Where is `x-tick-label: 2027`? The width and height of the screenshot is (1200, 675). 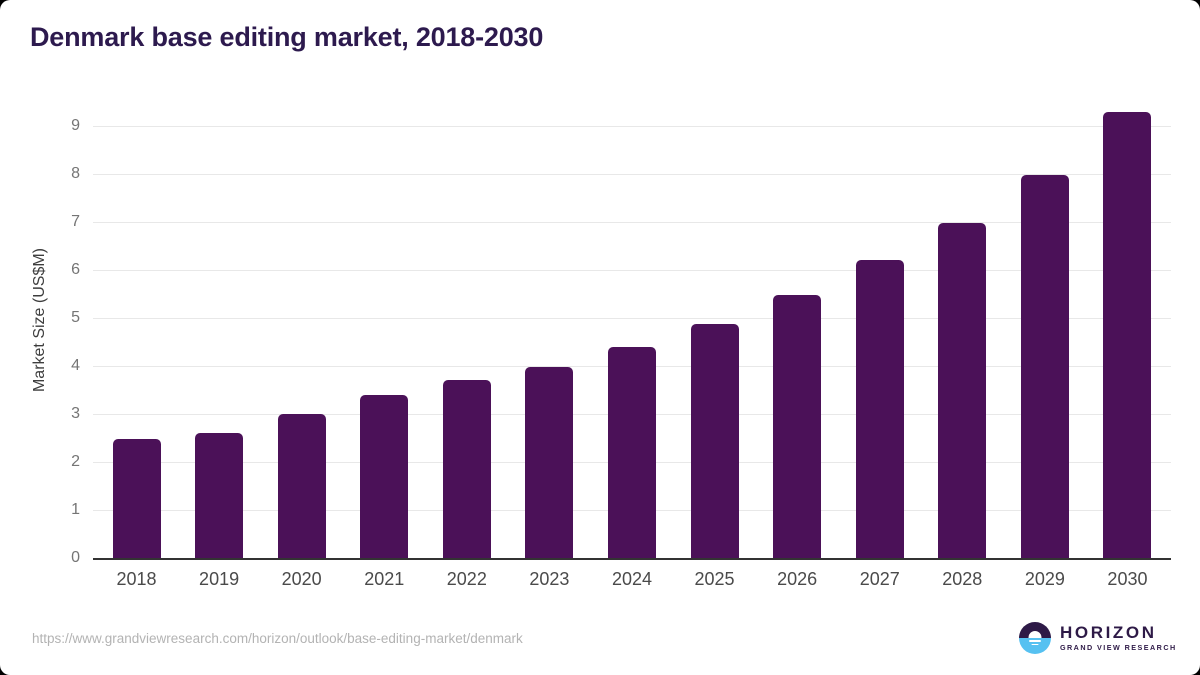 x-tick-label: 2027 is located at coordinates (879, 579).